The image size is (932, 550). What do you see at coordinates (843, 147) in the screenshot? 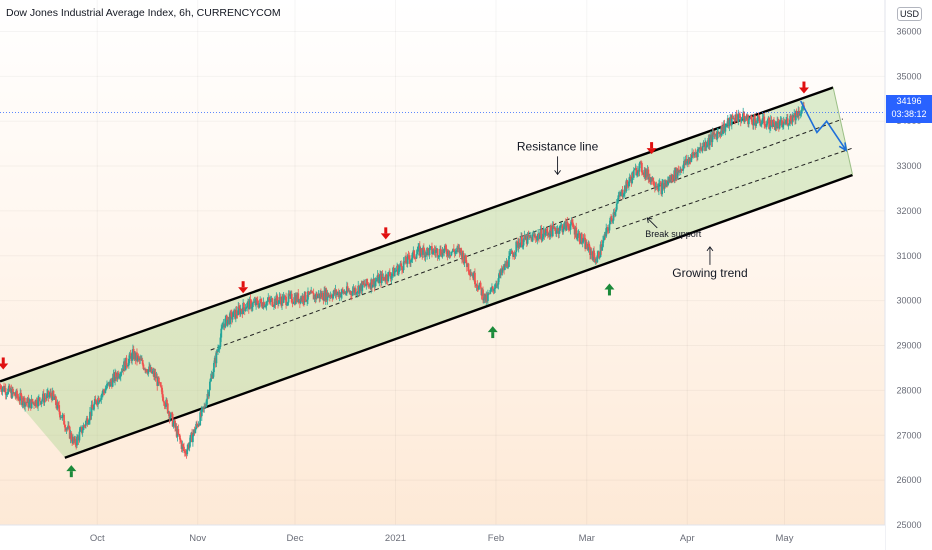
I see `projection-arrowhead` at bounding box center [843, 147].